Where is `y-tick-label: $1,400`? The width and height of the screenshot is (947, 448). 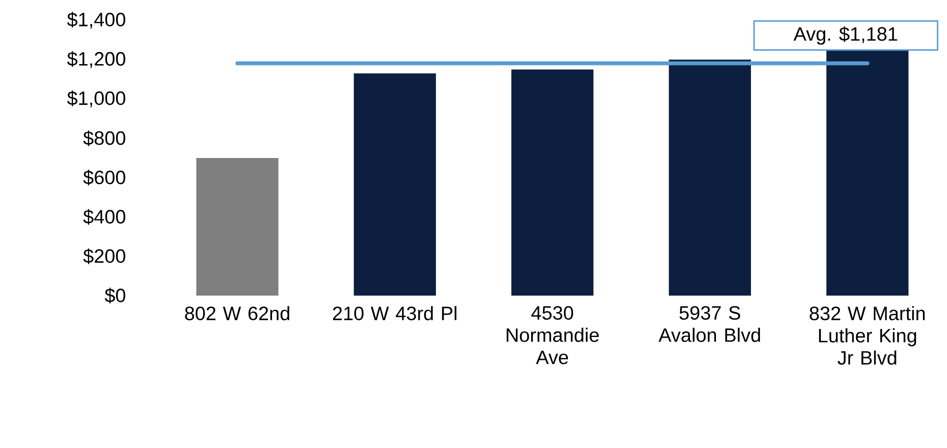 y-tick-label: $1,400 is located at coordinates (96, 20).